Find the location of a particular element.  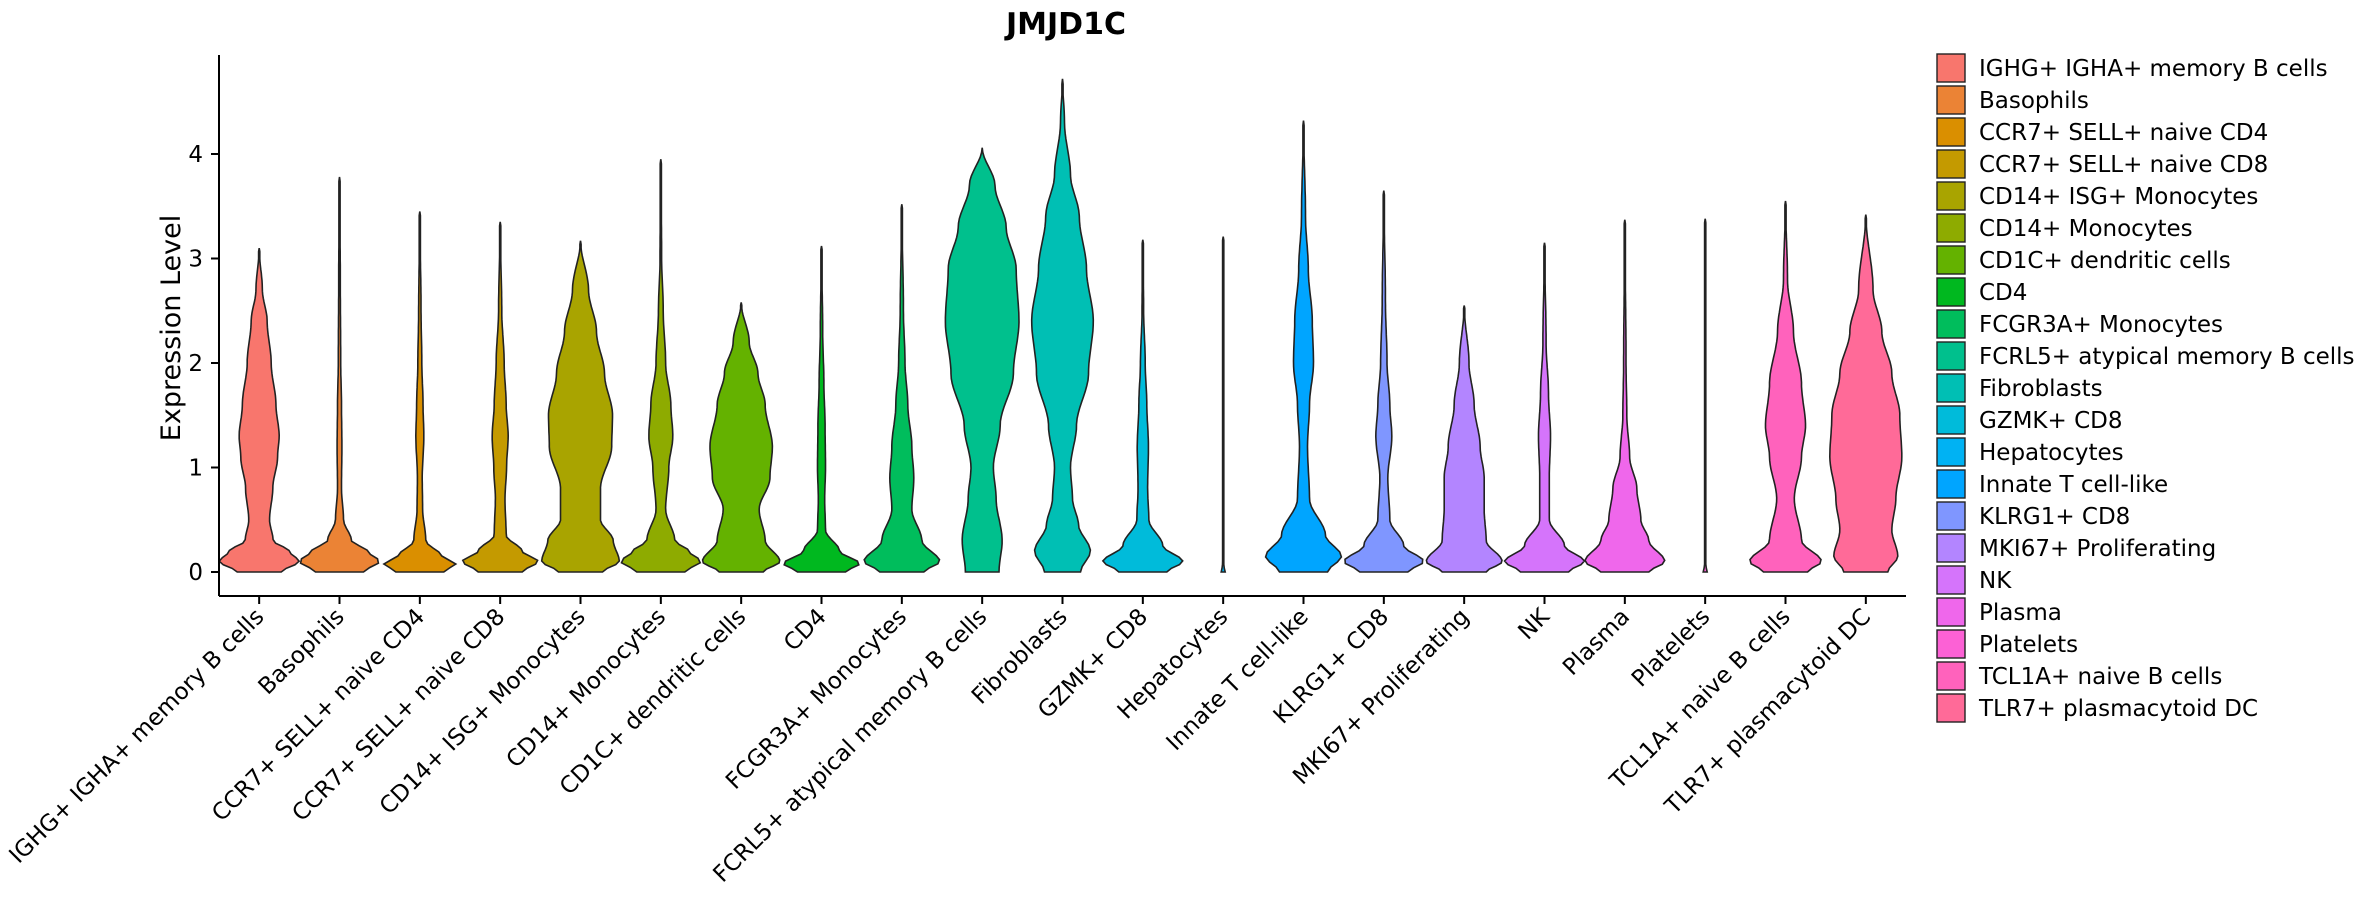

legend-label-8: CD4 is located at coordinates (2003, 293).